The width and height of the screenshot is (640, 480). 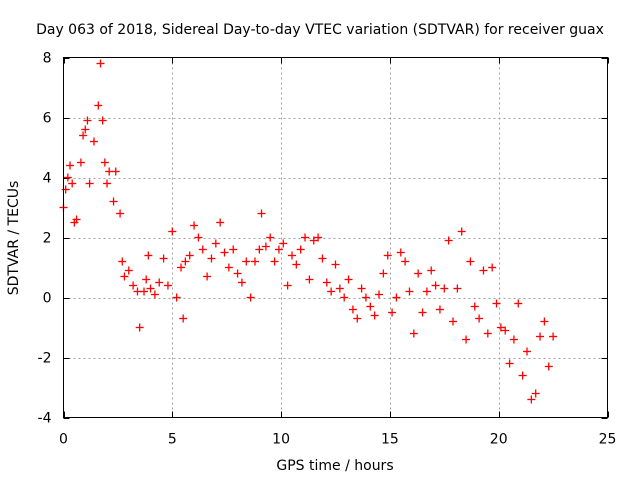 What do you see at coordinates (47, 119) in the screenshot?
I see `y-tick-label: 6` at bounding box center [47, 119].